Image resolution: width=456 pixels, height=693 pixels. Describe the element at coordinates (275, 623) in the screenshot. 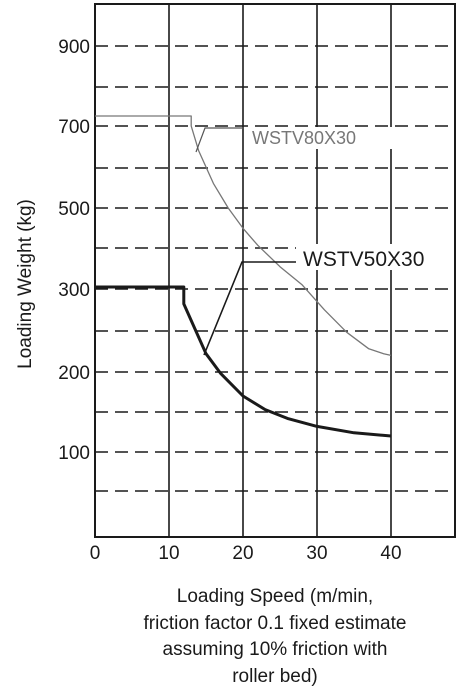

I see `x-axis-label-line: friction factor 0.1 fixed estimate` at that location.